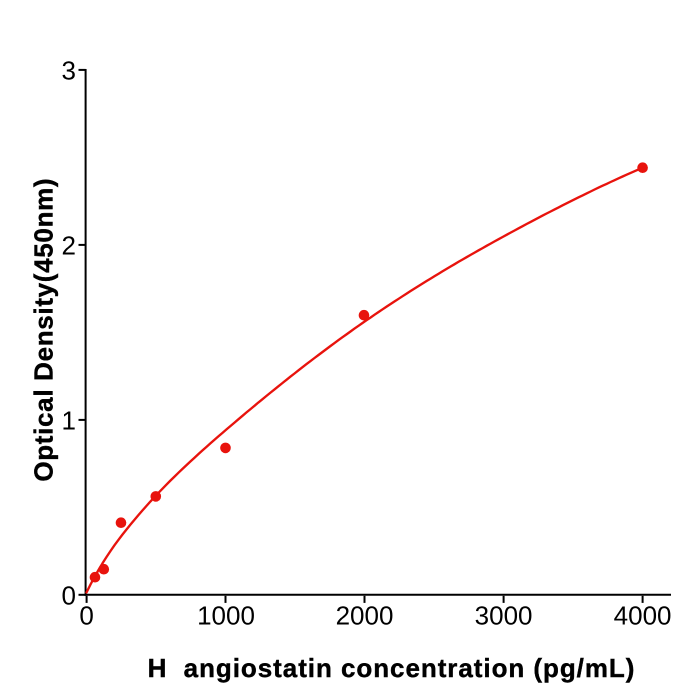  I want to click on svg-text: Optical Density(450nm), so click(44, 330).